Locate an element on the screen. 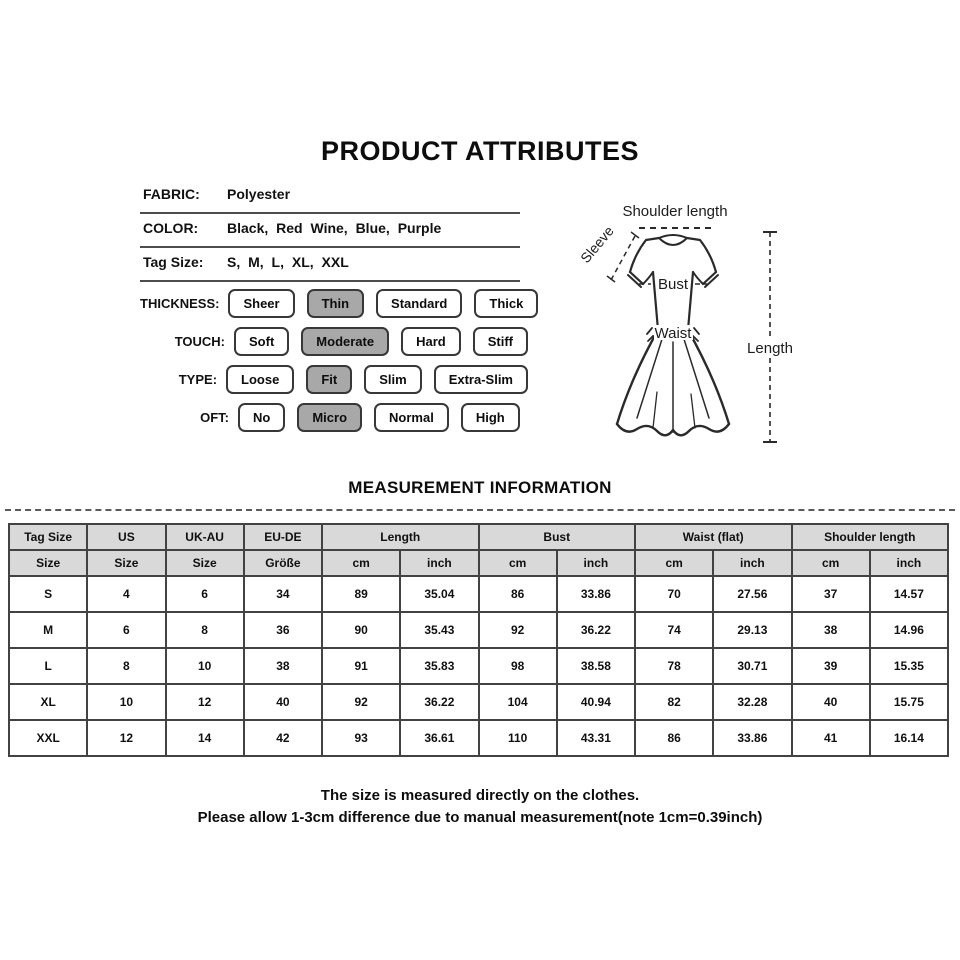 This screenshot has width=960, height=960. table-cell: 40 is located at coordinates (283, 702).